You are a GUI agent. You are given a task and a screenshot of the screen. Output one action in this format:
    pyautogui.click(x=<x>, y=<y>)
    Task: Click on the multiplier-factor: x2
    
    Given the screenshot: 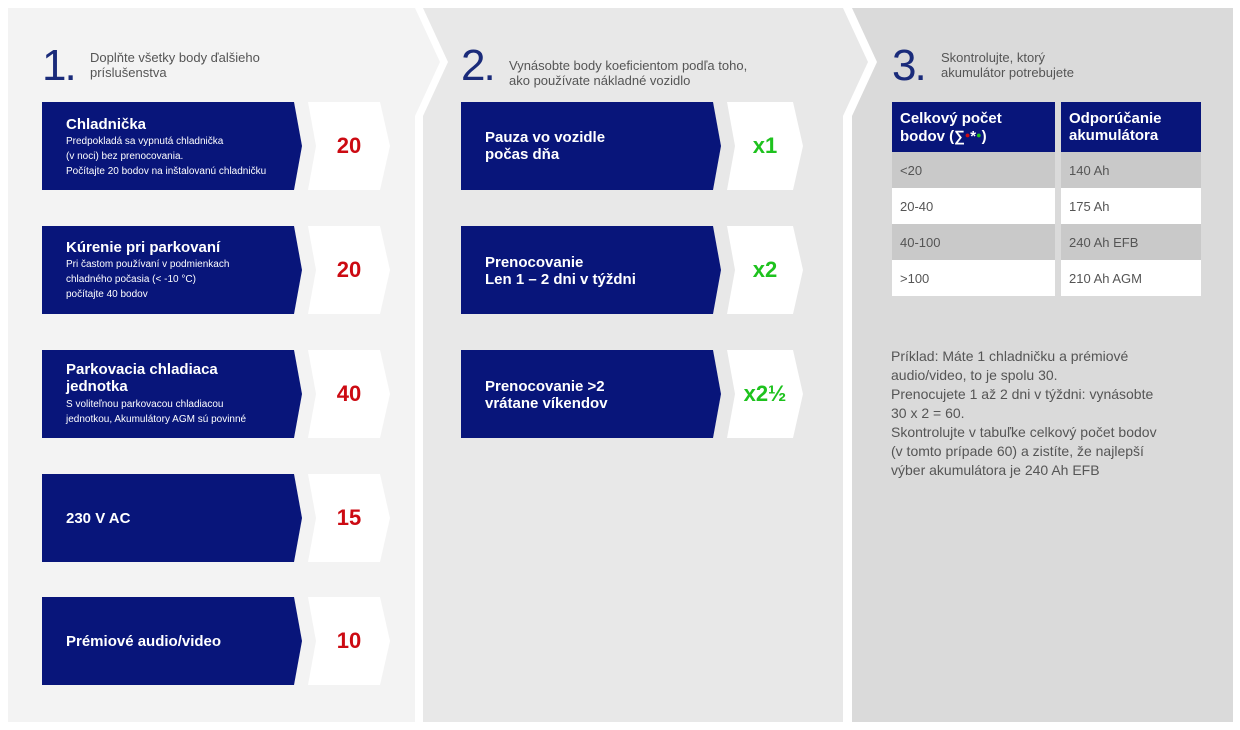 What is the action you would take?
    pyautogui.click(x=765, y=270)
    